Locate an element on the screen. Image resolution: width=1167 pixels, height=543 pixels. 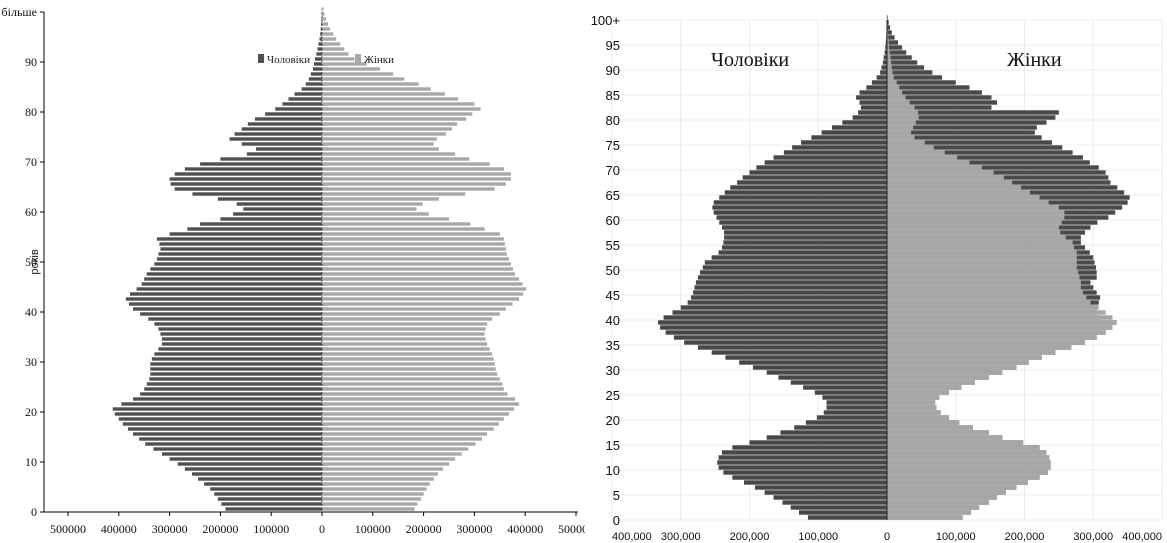
right-y-tick-label: 75 is located at coordinates (613, 145).